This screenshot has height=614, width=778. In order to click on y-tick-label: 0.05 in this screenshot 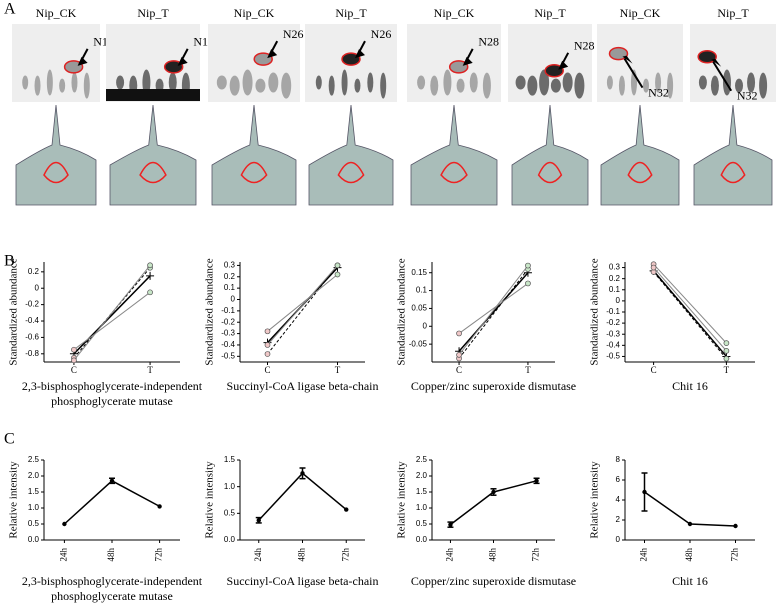, I will do `click(419, 308)`.